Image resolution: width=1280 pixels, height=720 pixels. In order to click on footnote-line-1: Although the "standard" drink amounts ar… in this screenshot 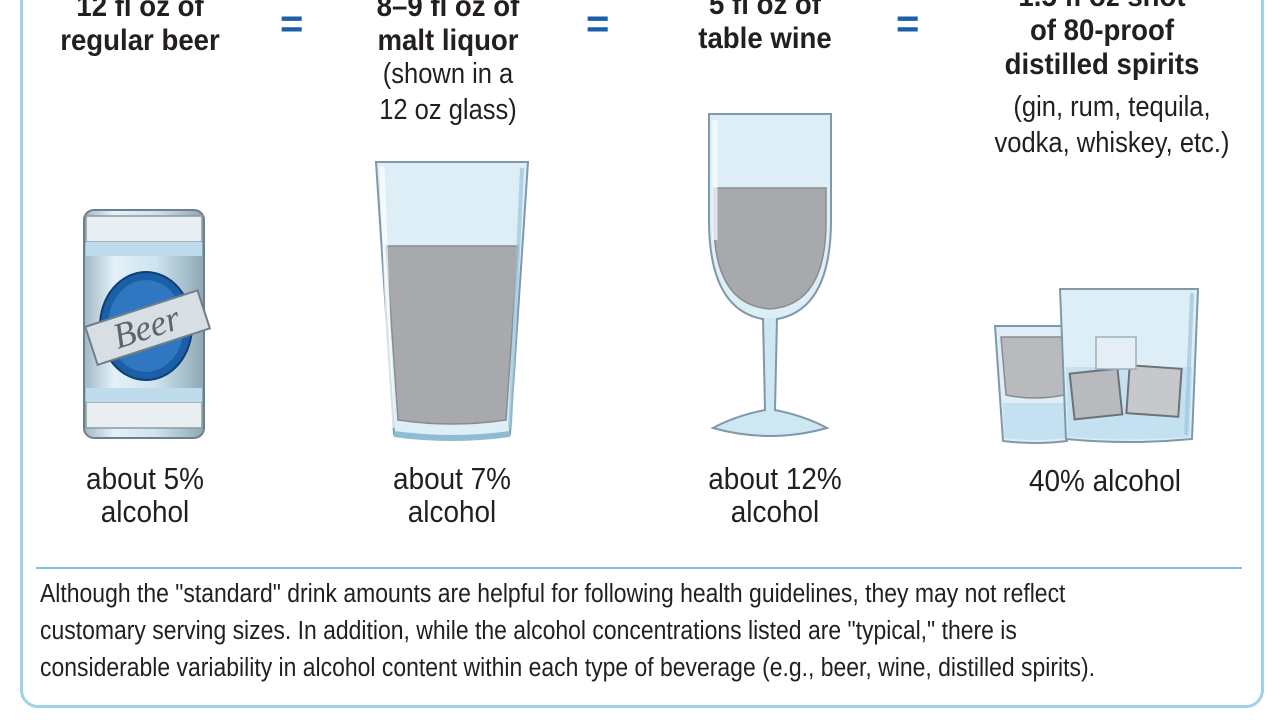, I will do `click(553, 594)`.